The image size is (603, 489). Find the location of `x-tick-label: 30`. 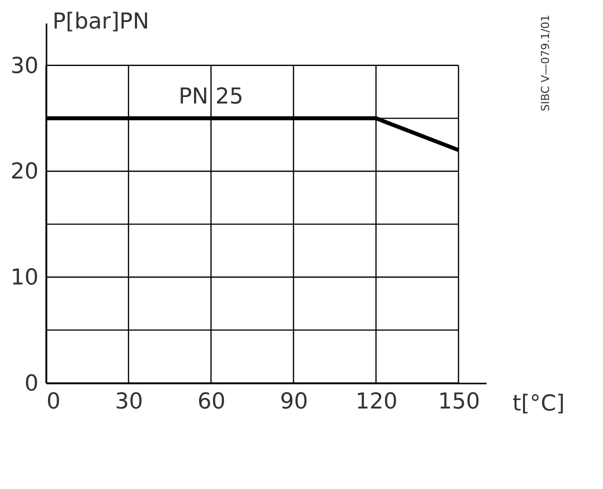

x-tick-label: 30 is located at coordinates (129, 402).